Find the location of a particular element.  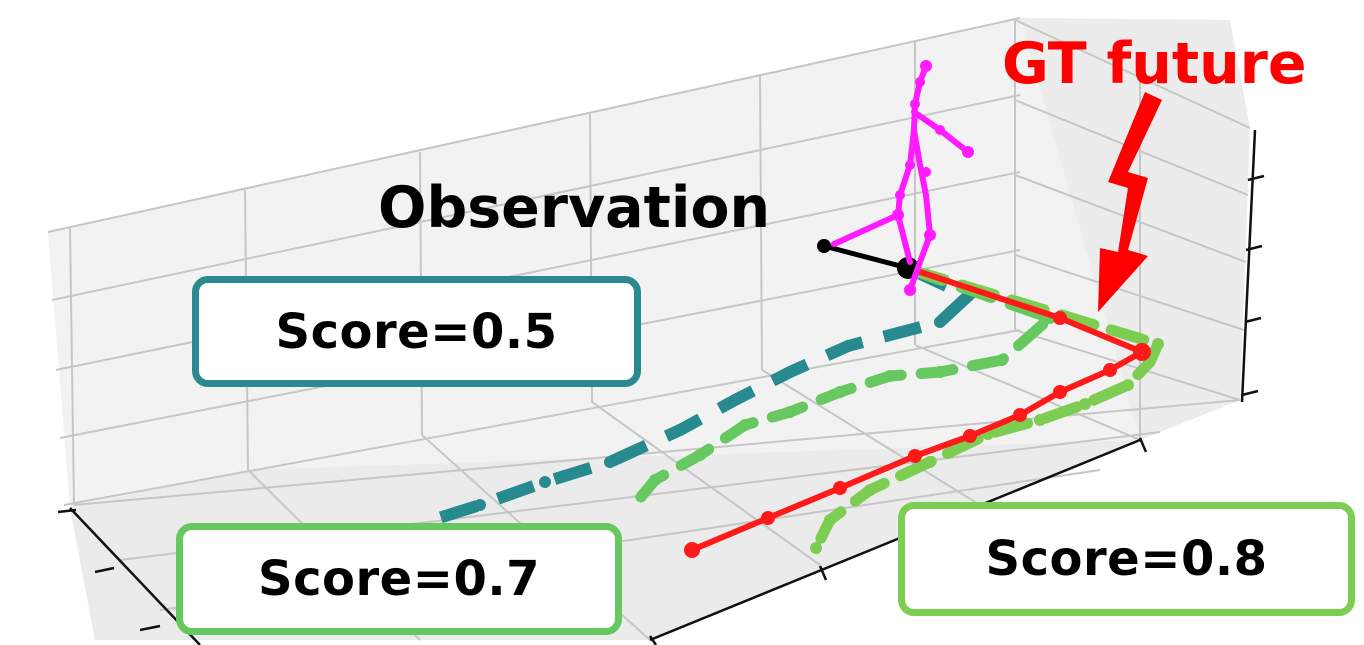

floor-front-axis-line is located at coordinates (895, 540).